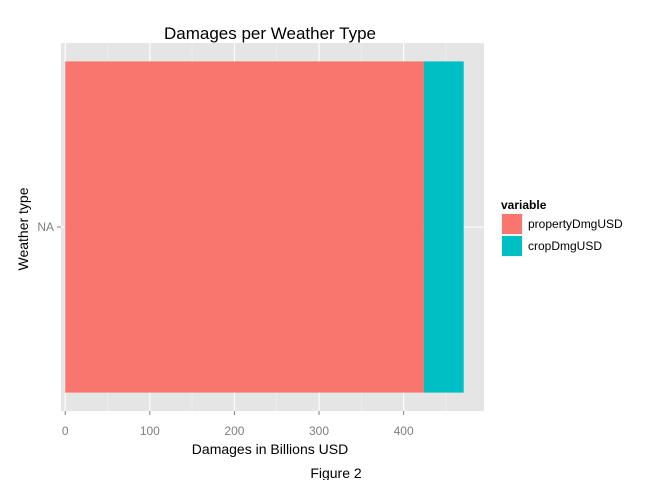  Describe the element at coordinates (562, 235) in the screenshot. I see `legend-items: propertyDmgUSD cropDmgUSD` at that location.